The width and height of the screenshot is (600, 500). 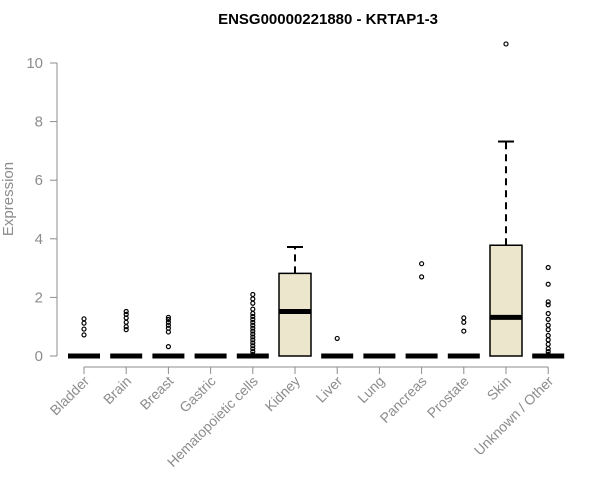 I want to click on box-prostate, so click(x=463, y=337).